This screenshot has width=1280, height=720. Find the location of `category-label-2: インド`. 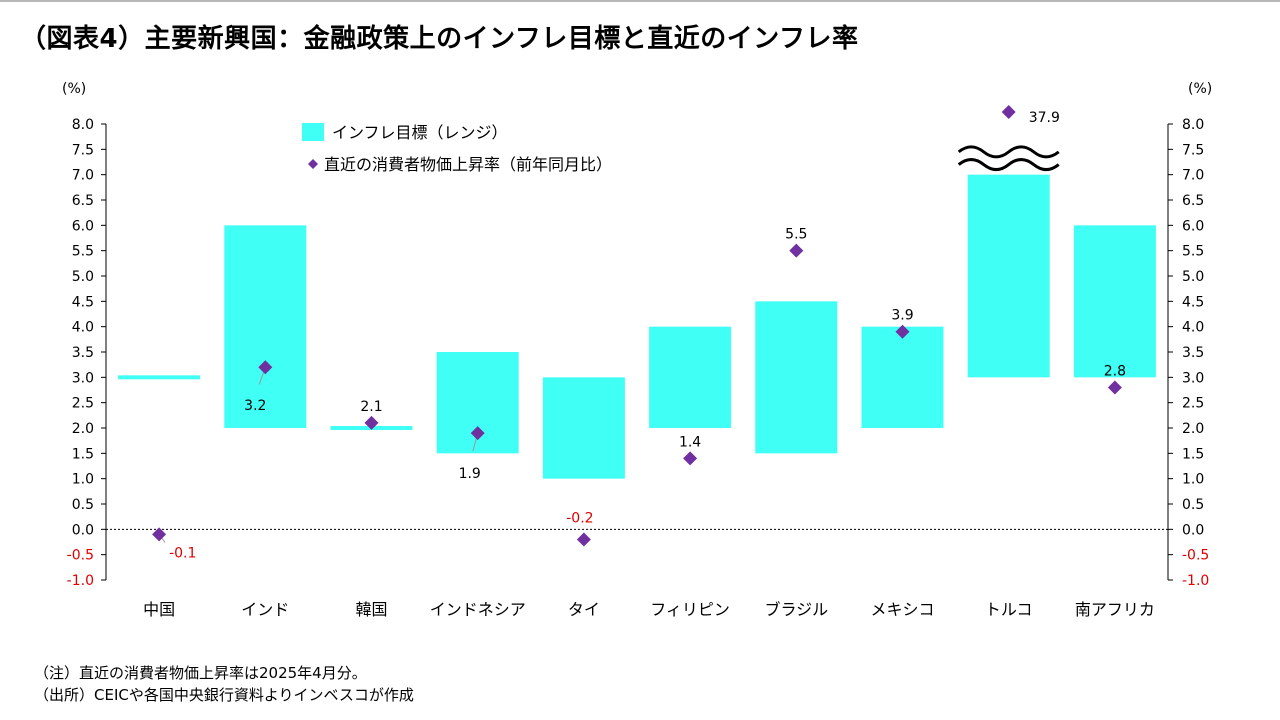

category-label-2: インド is located at coordinates (265, 609).